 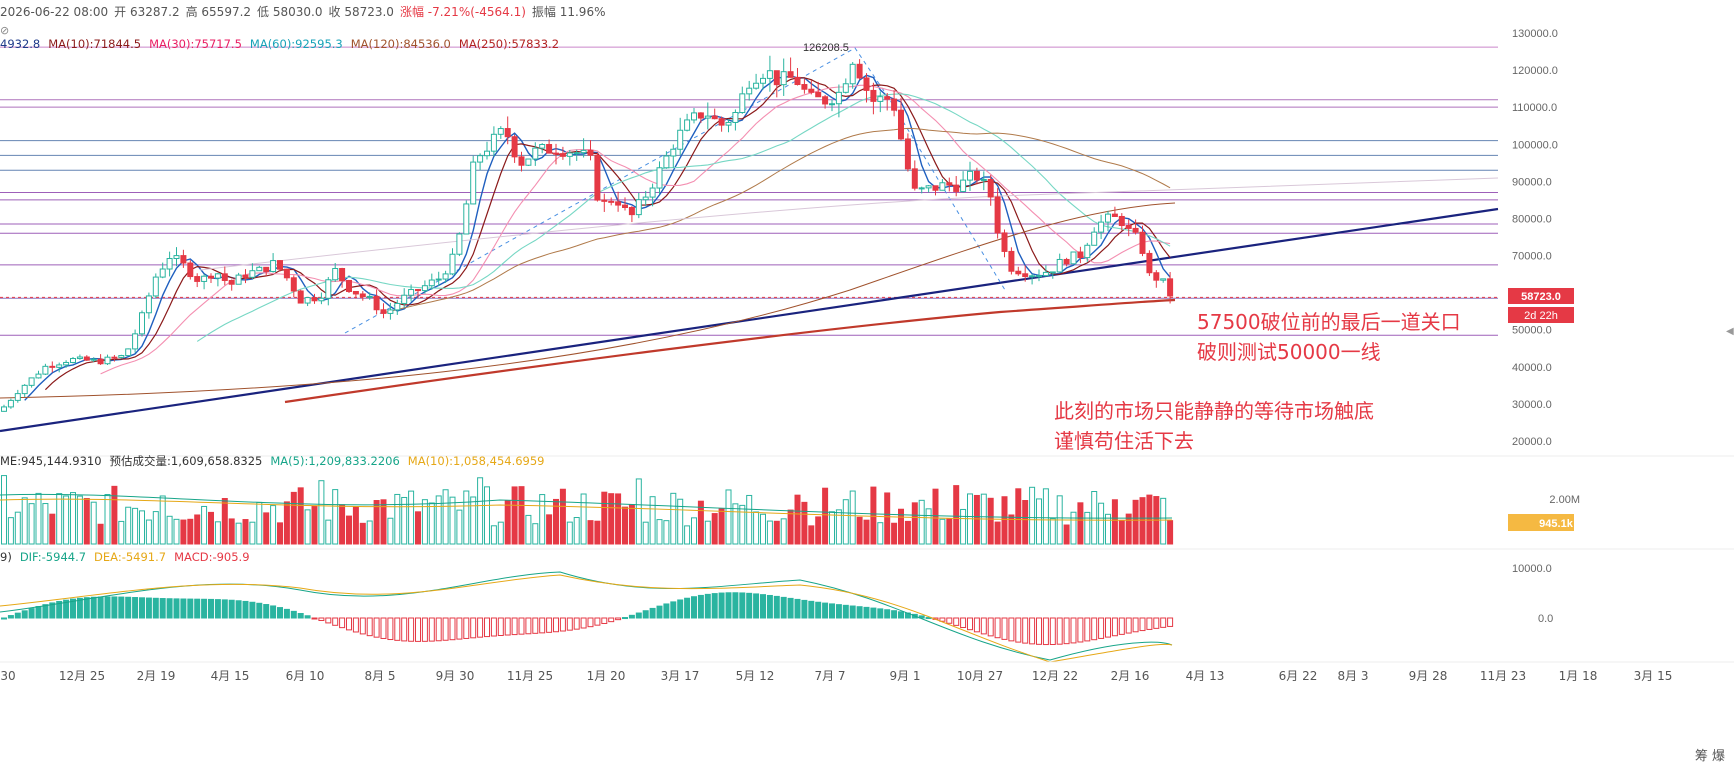 I want to click on volume-bars, so click(x=587, y=510).